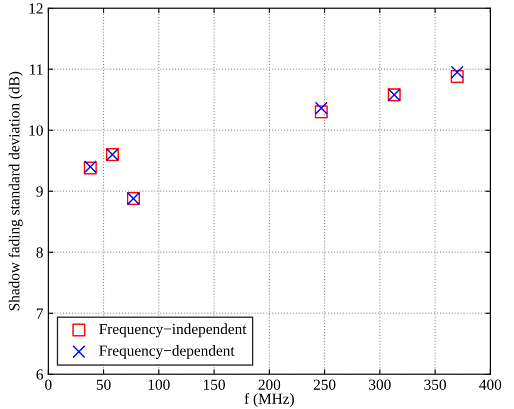  I want to click on y-tick-label: 11, so click(36, 69).